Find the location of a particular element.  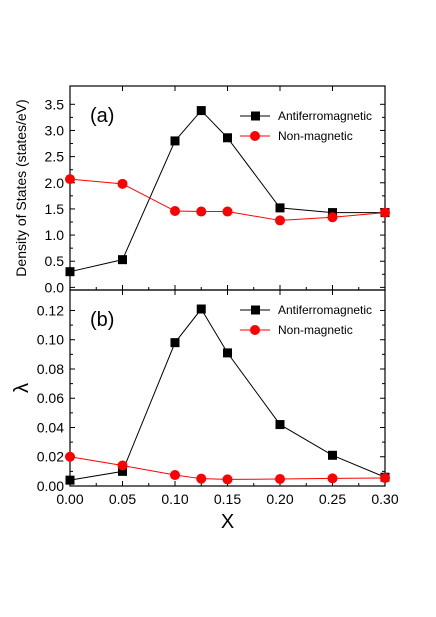

x-tick-label: 0.15 is located at coordinates (227, 499).